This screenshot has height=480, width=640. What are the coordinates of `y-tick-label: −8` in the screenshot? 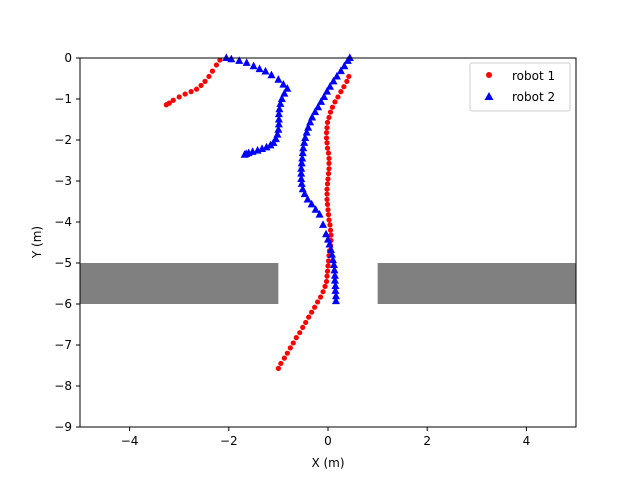 It's located at (63, 386).